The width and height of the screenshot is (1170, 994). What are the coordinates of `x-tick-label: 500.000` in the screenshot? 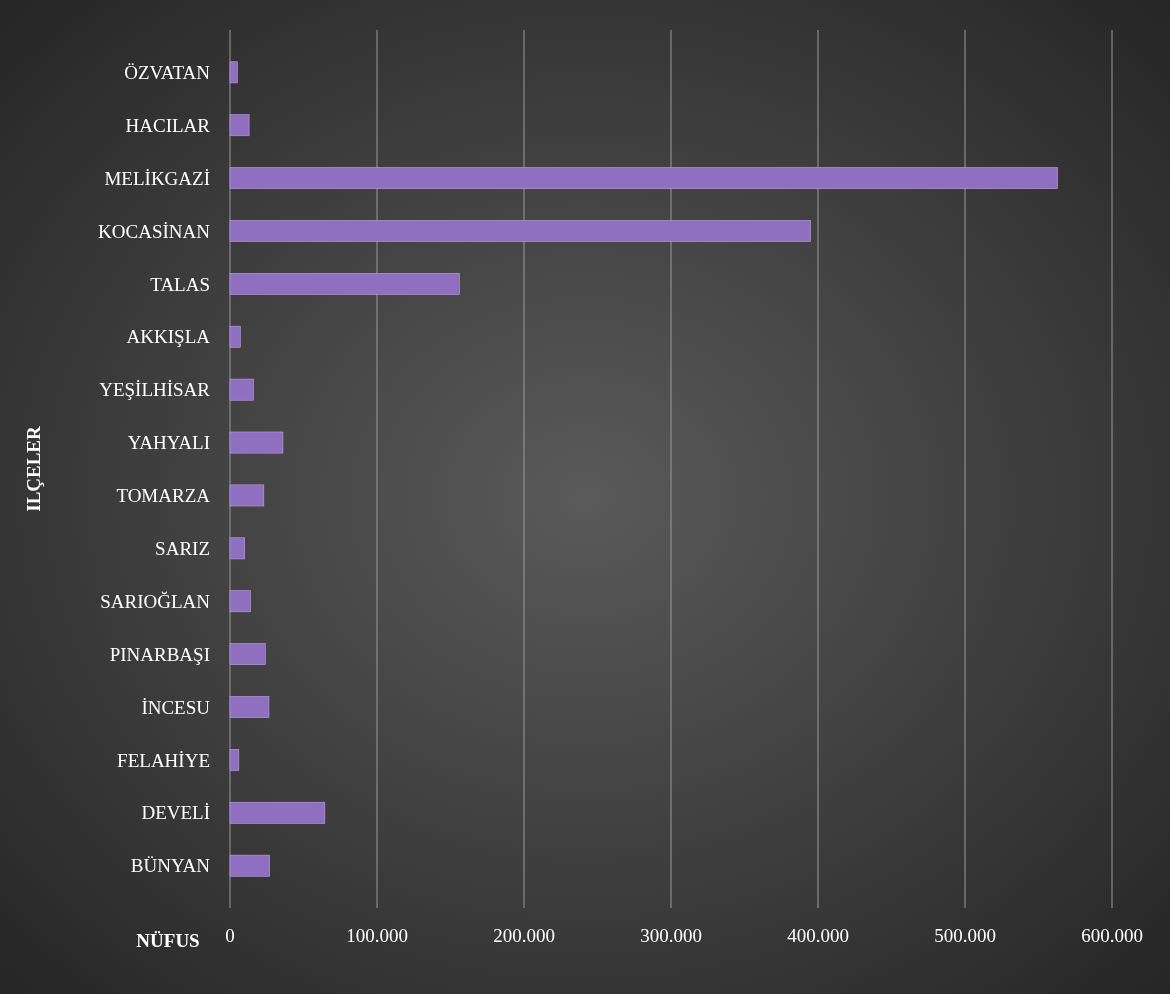 It's located at (965, 935).